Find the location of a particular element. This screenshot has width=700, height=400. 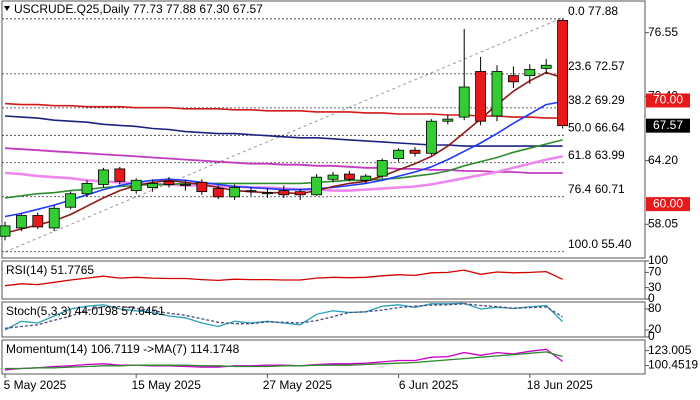

fib-label: 61.8 63.99 is located at coordinates (596, 155).